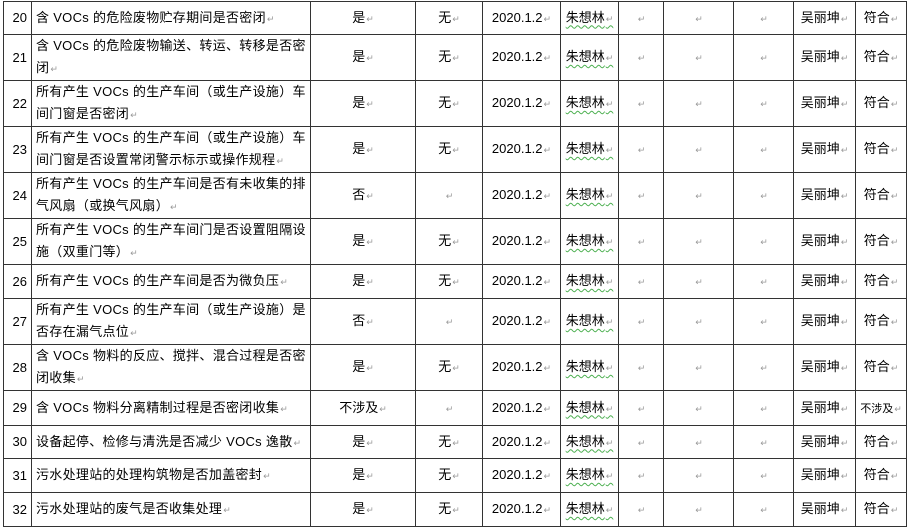 This screenshot has width=909, height=527. What do you see at coordinates (171, 442) in the screenshot?
I see `check-item-cell: 设备起停、检修与清洗是否减少 VOCs 逸散` at bounding box center [171, 442].